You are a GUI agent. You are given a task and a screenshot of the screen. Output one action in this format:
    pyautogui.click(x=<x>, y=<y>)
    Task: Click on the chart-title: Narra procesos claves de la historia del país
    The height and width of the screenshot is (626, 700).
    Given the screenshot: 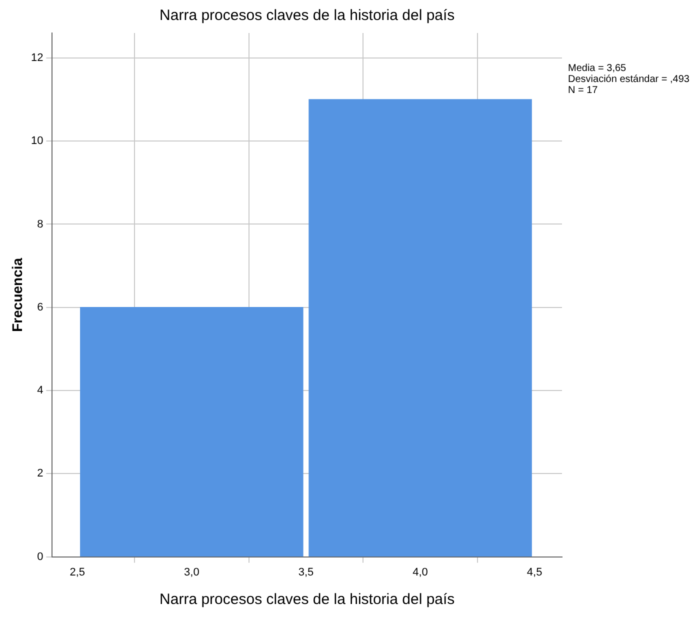 What is the action you would take?
    pyautogui.click(x=307, y=15)
    